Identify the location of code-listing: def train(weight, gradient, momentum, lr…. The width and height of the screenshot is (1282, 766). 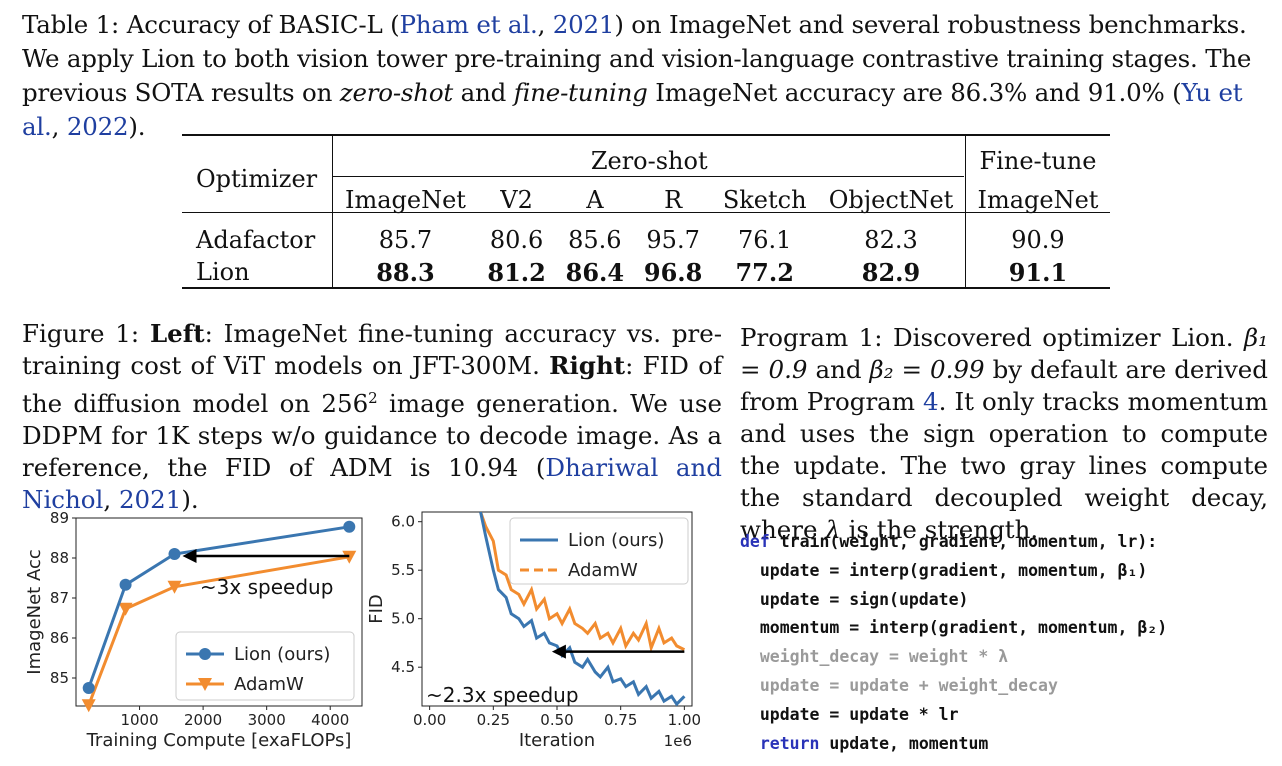
(1005, 643).